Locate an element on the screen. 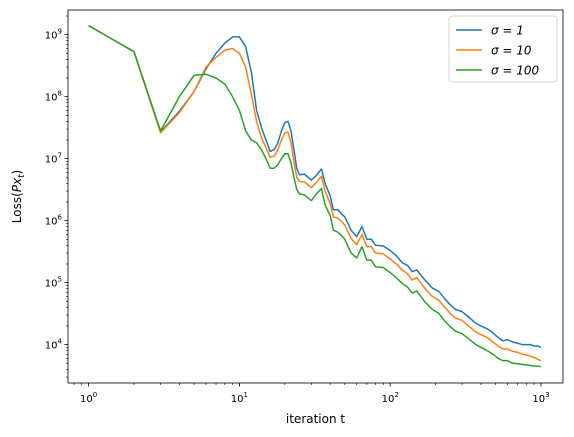 This screenshot has width=574, height=437. y-tick-label: 10⁹ is located at coordinates (53, 35).